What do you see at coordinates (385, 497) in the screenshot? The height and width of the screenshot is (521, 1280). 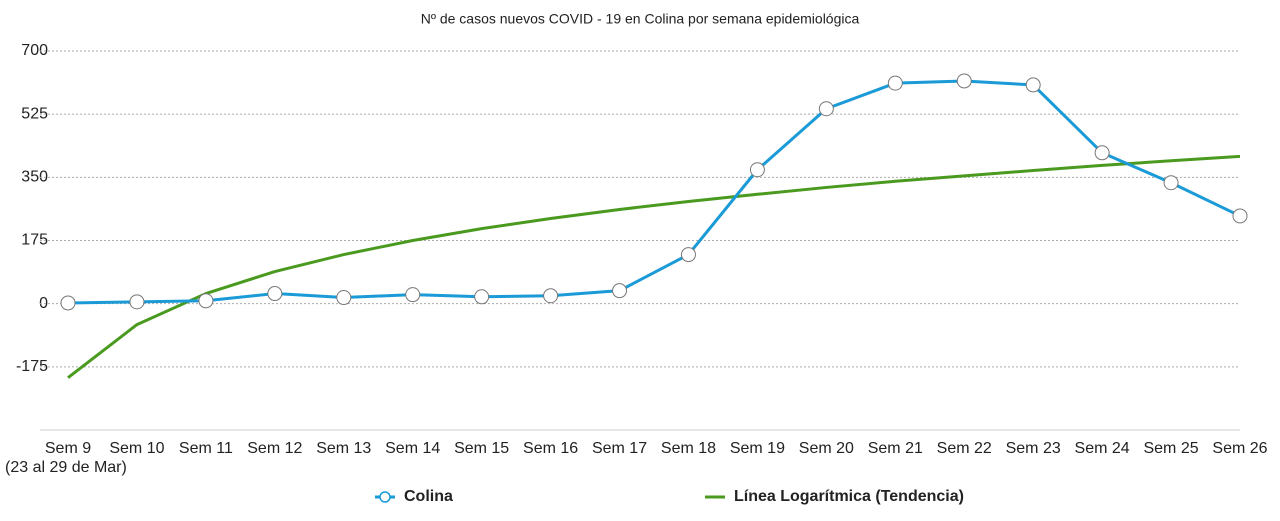 I see `legend-marker` at bounding box center [385, 497].